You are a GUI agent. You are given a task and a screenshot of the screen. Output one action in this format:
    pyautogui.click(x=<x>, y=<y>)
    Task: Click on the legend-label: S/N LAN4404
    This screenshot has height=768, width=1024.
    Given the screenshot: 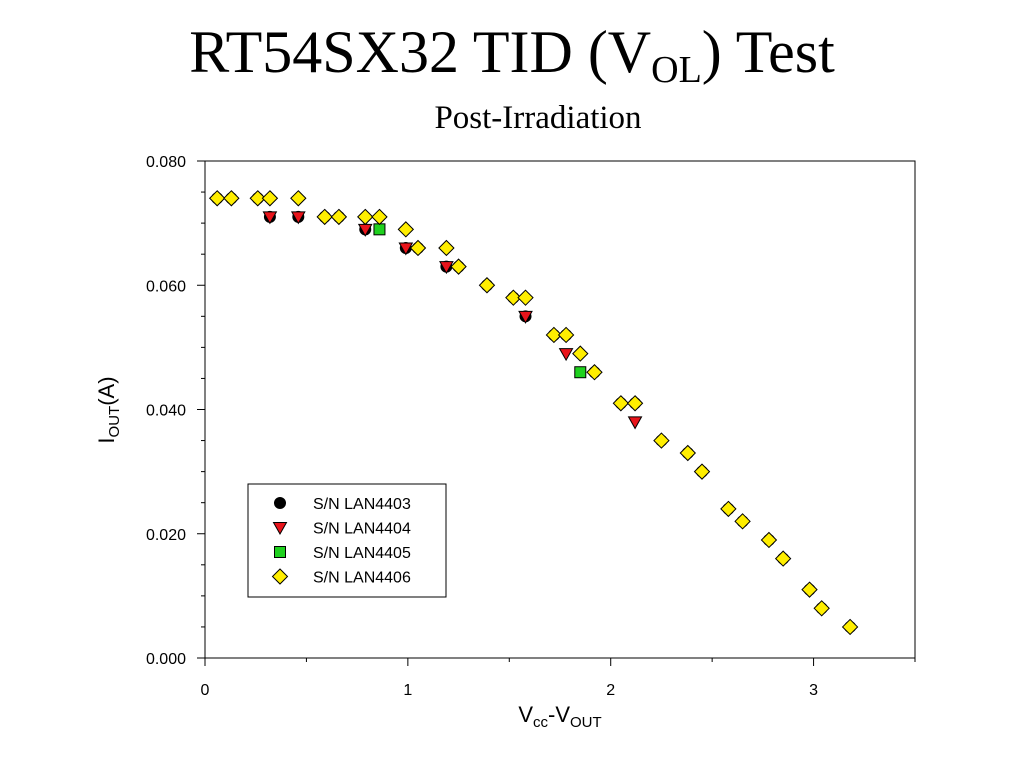 What is the action you would take?
    pyautogui.click(x=362, y=529)
    